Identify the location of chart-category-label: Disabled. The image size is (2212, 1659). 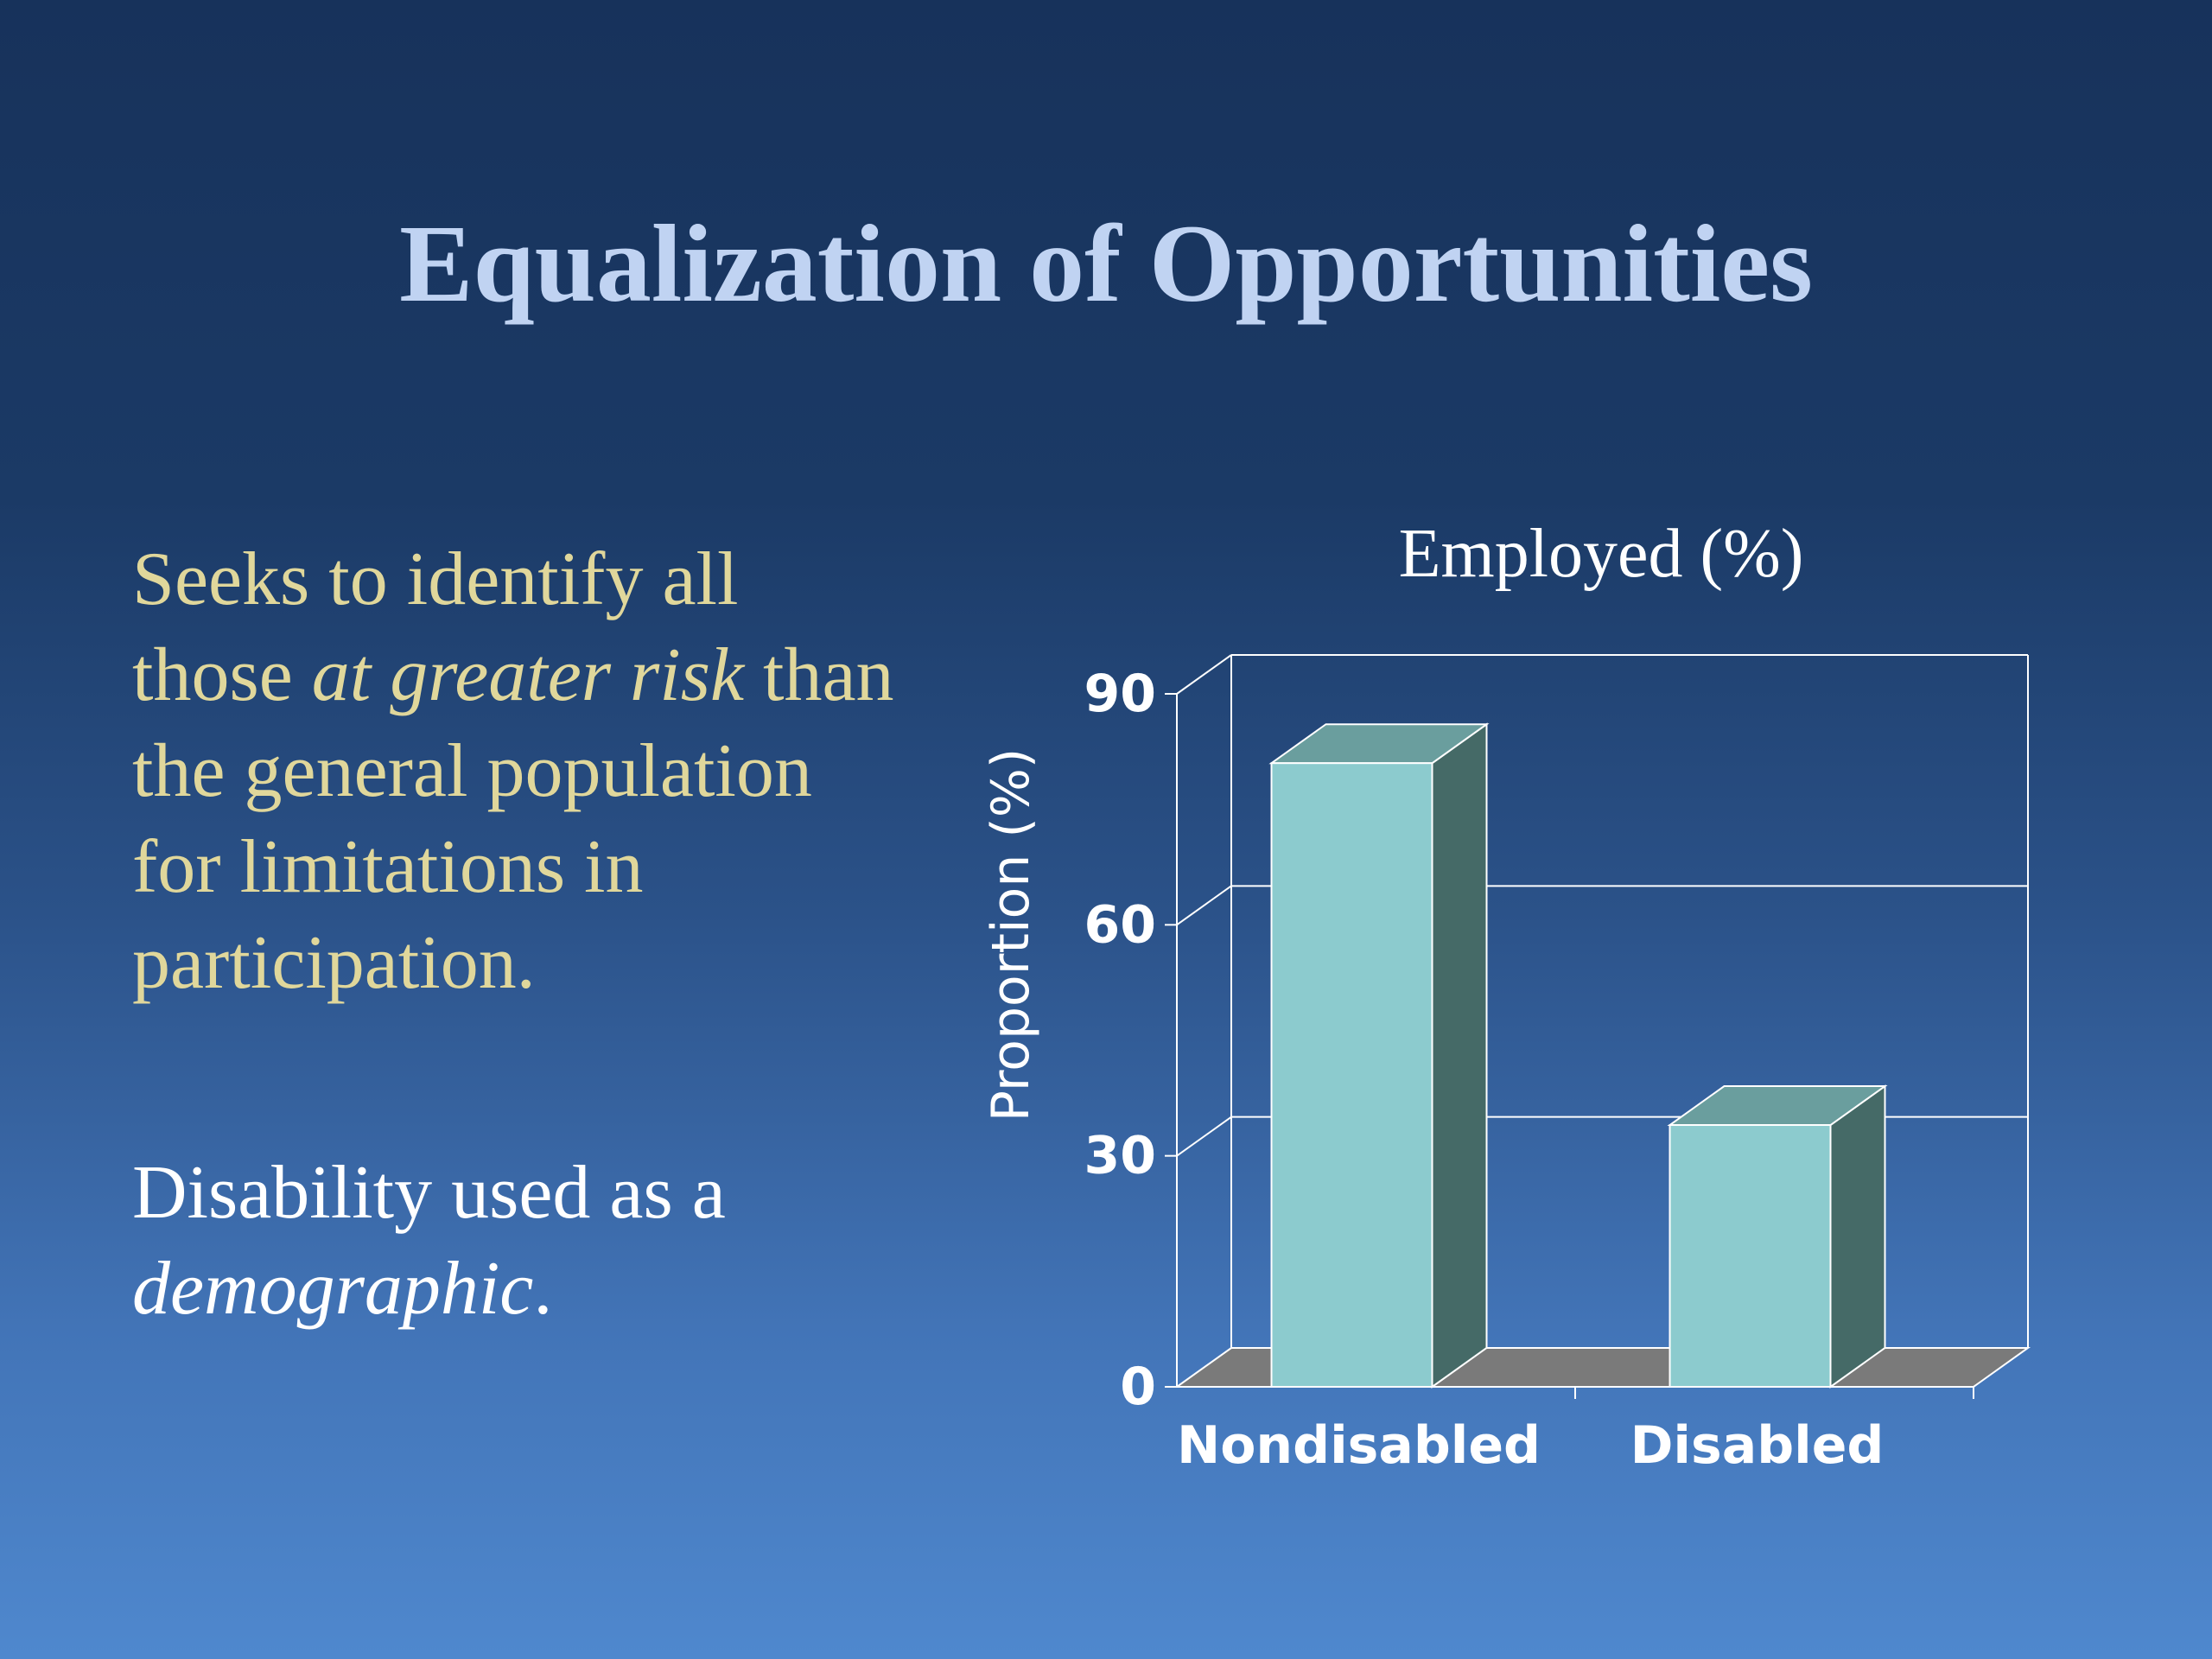
(1757, 1445).